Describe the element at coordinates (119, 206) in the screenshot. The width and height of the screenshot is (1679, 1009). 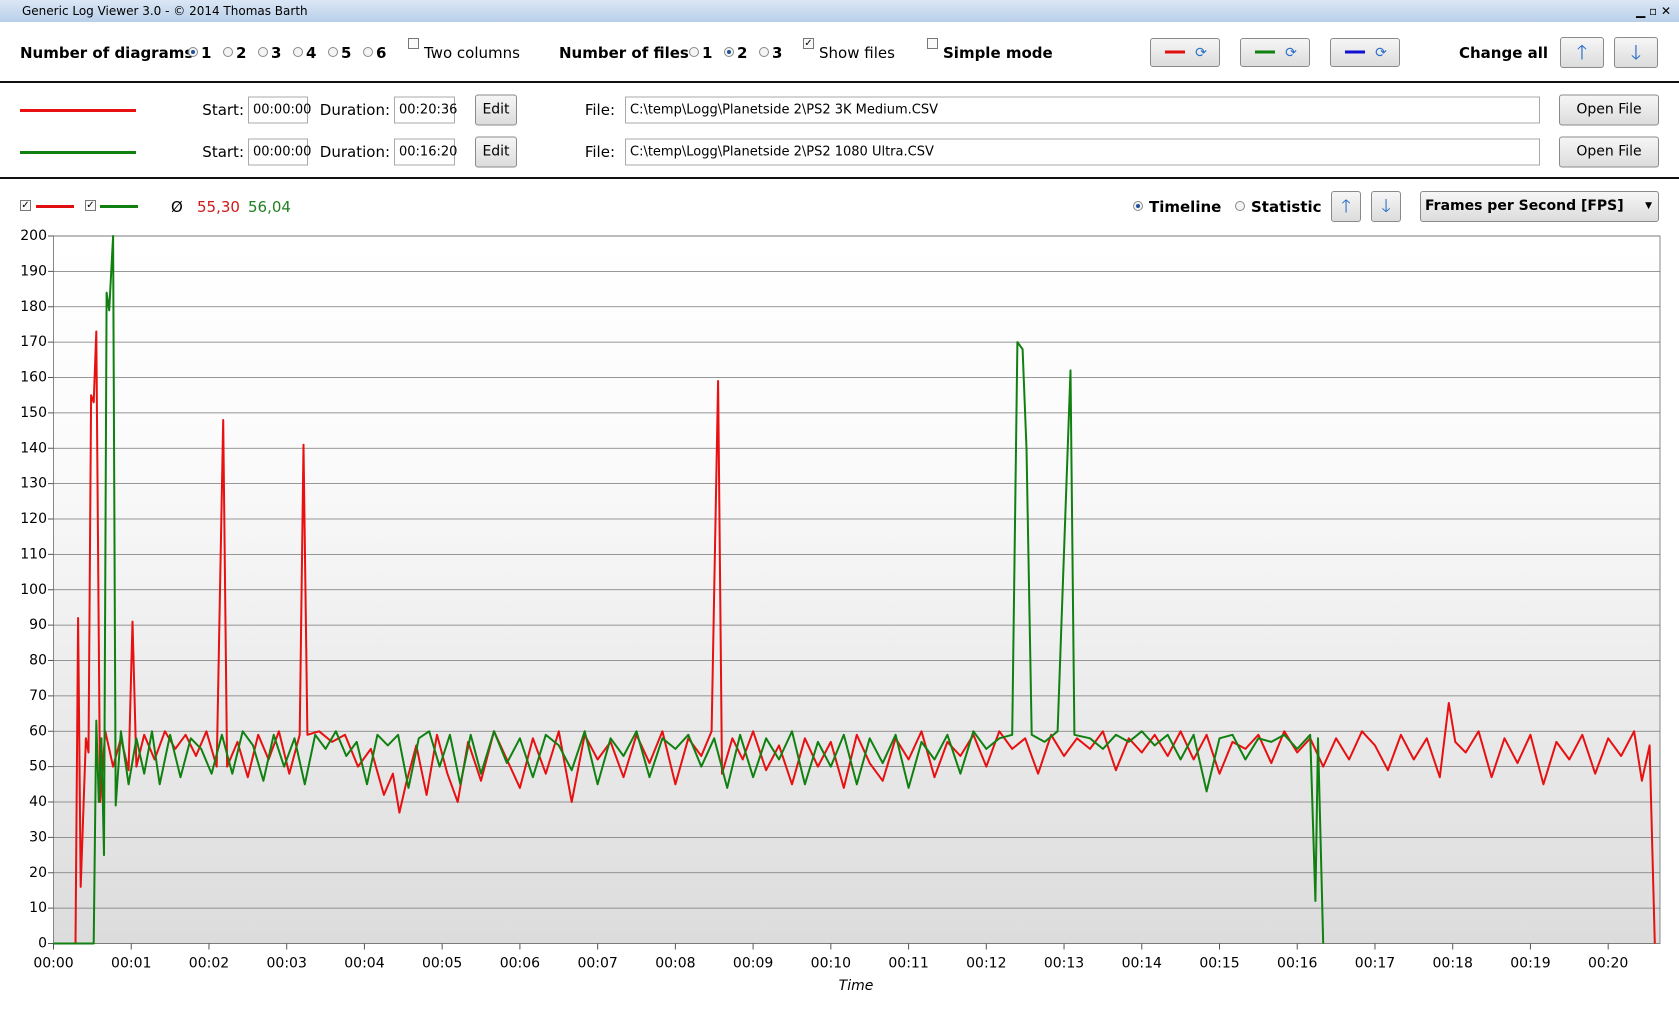
I see `series-swatch` at that location.